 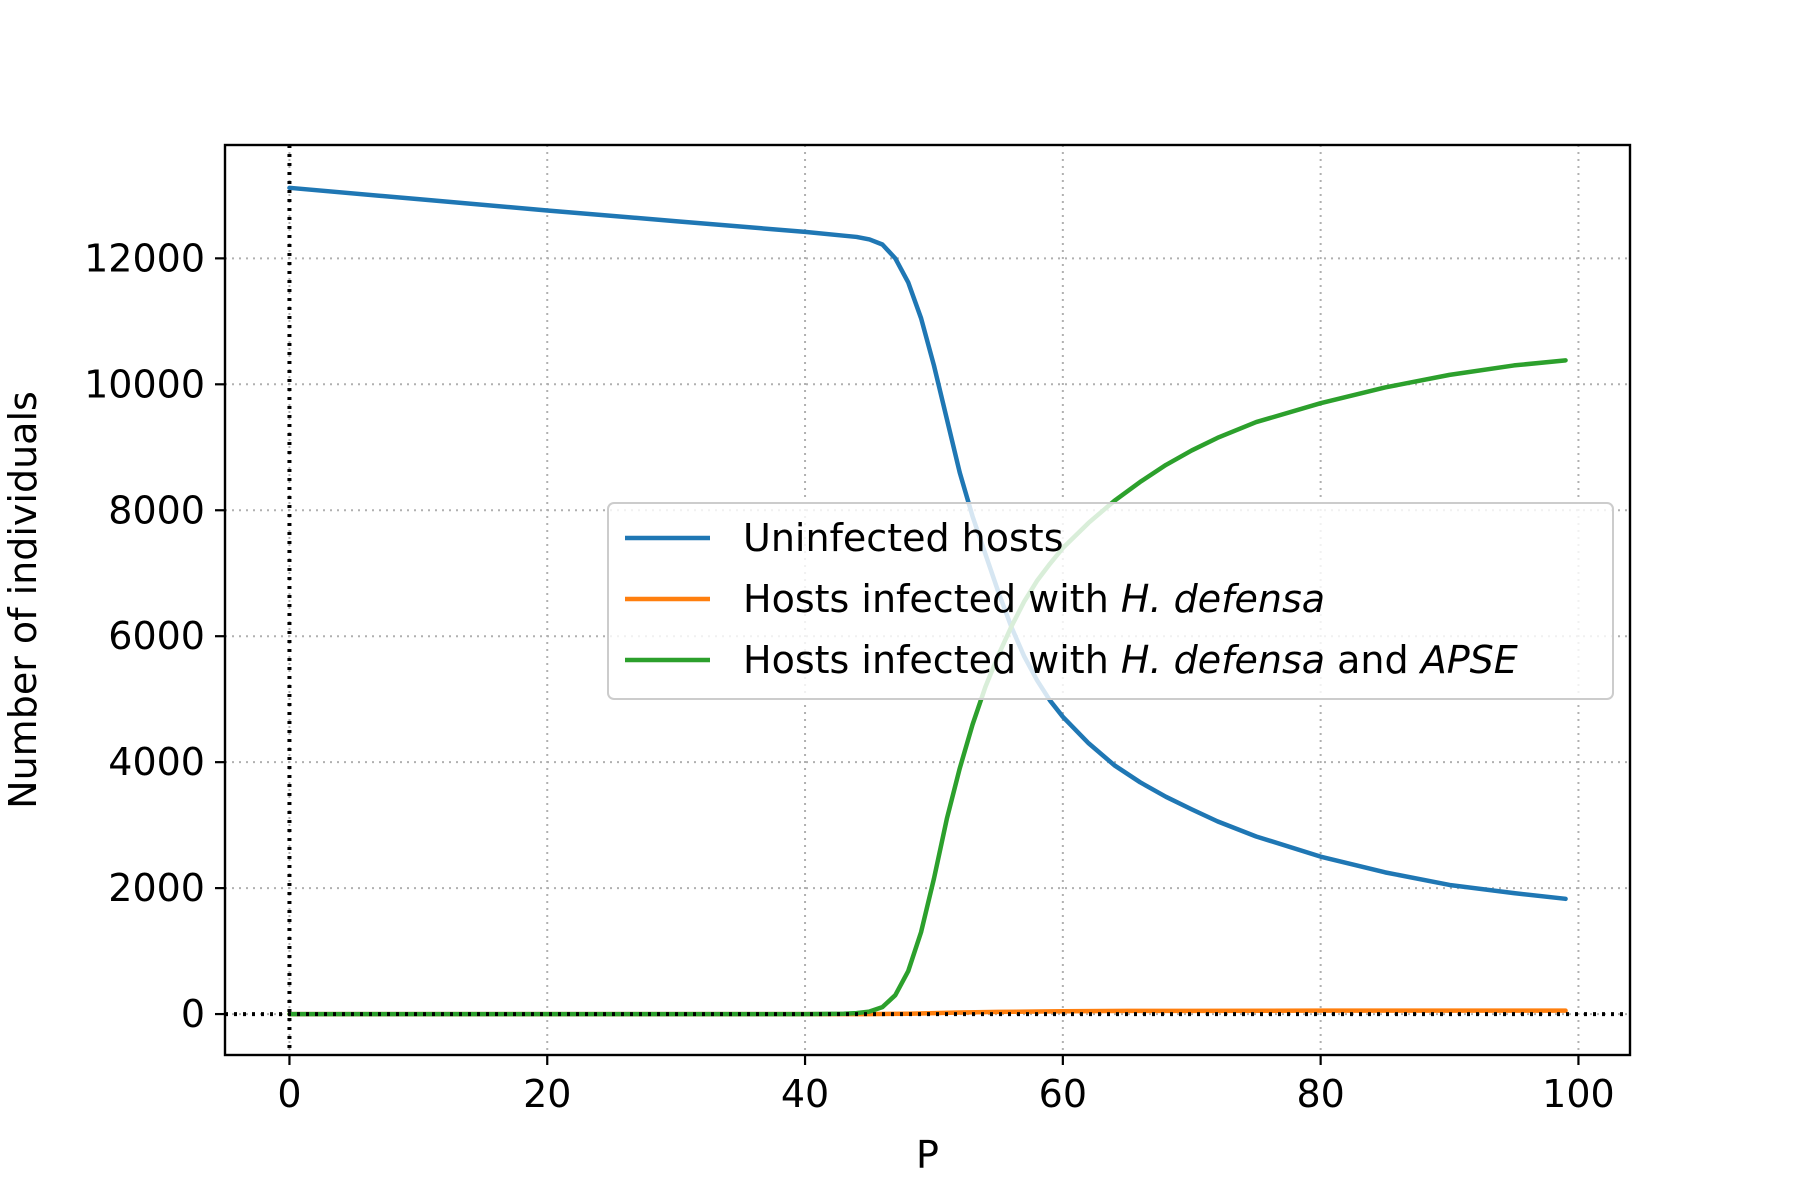 I want to click on y-axis-ticks: 0 2000 4000 6000 8000 10000 12000, so click(x=154, y=636).